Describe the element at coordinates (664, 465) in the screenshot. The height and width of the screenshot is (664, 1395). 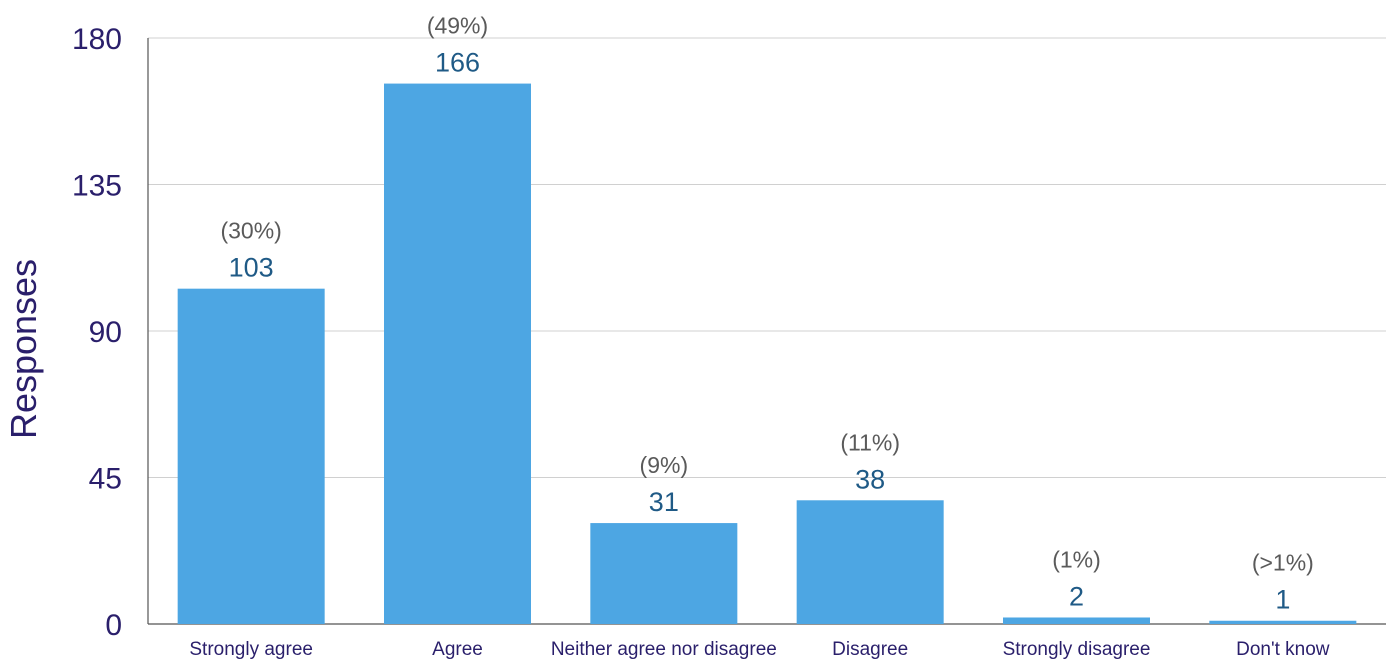
I see `bar-percent-label: (9%)` at that location.